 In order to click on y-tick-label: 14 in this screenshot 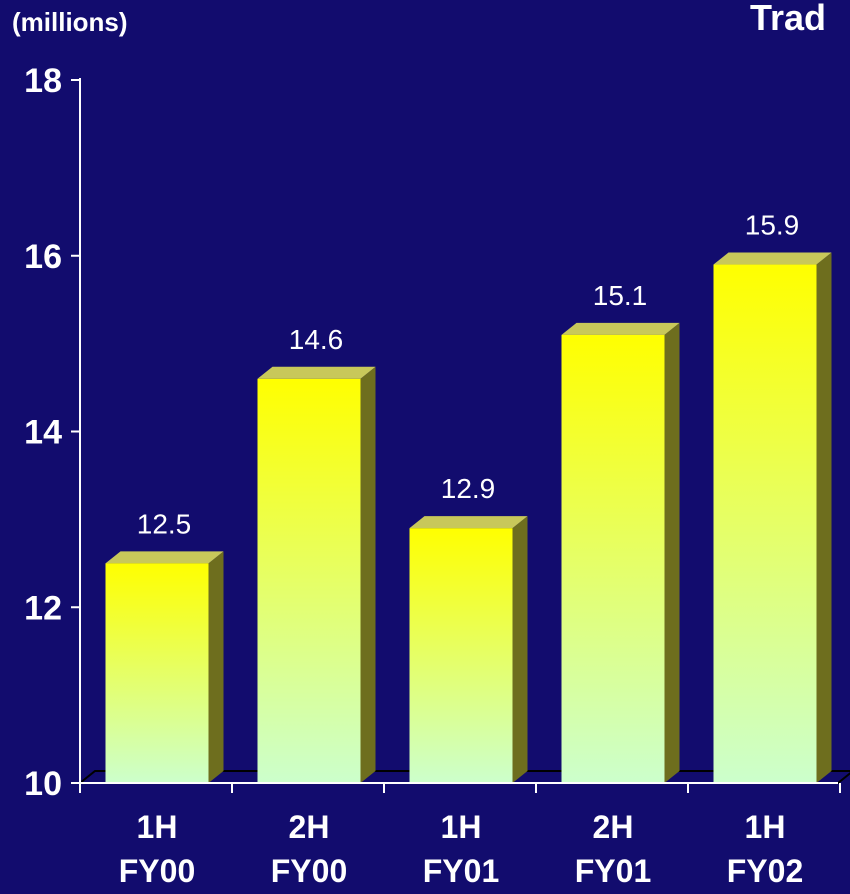, I will do `click(43, 433)`.